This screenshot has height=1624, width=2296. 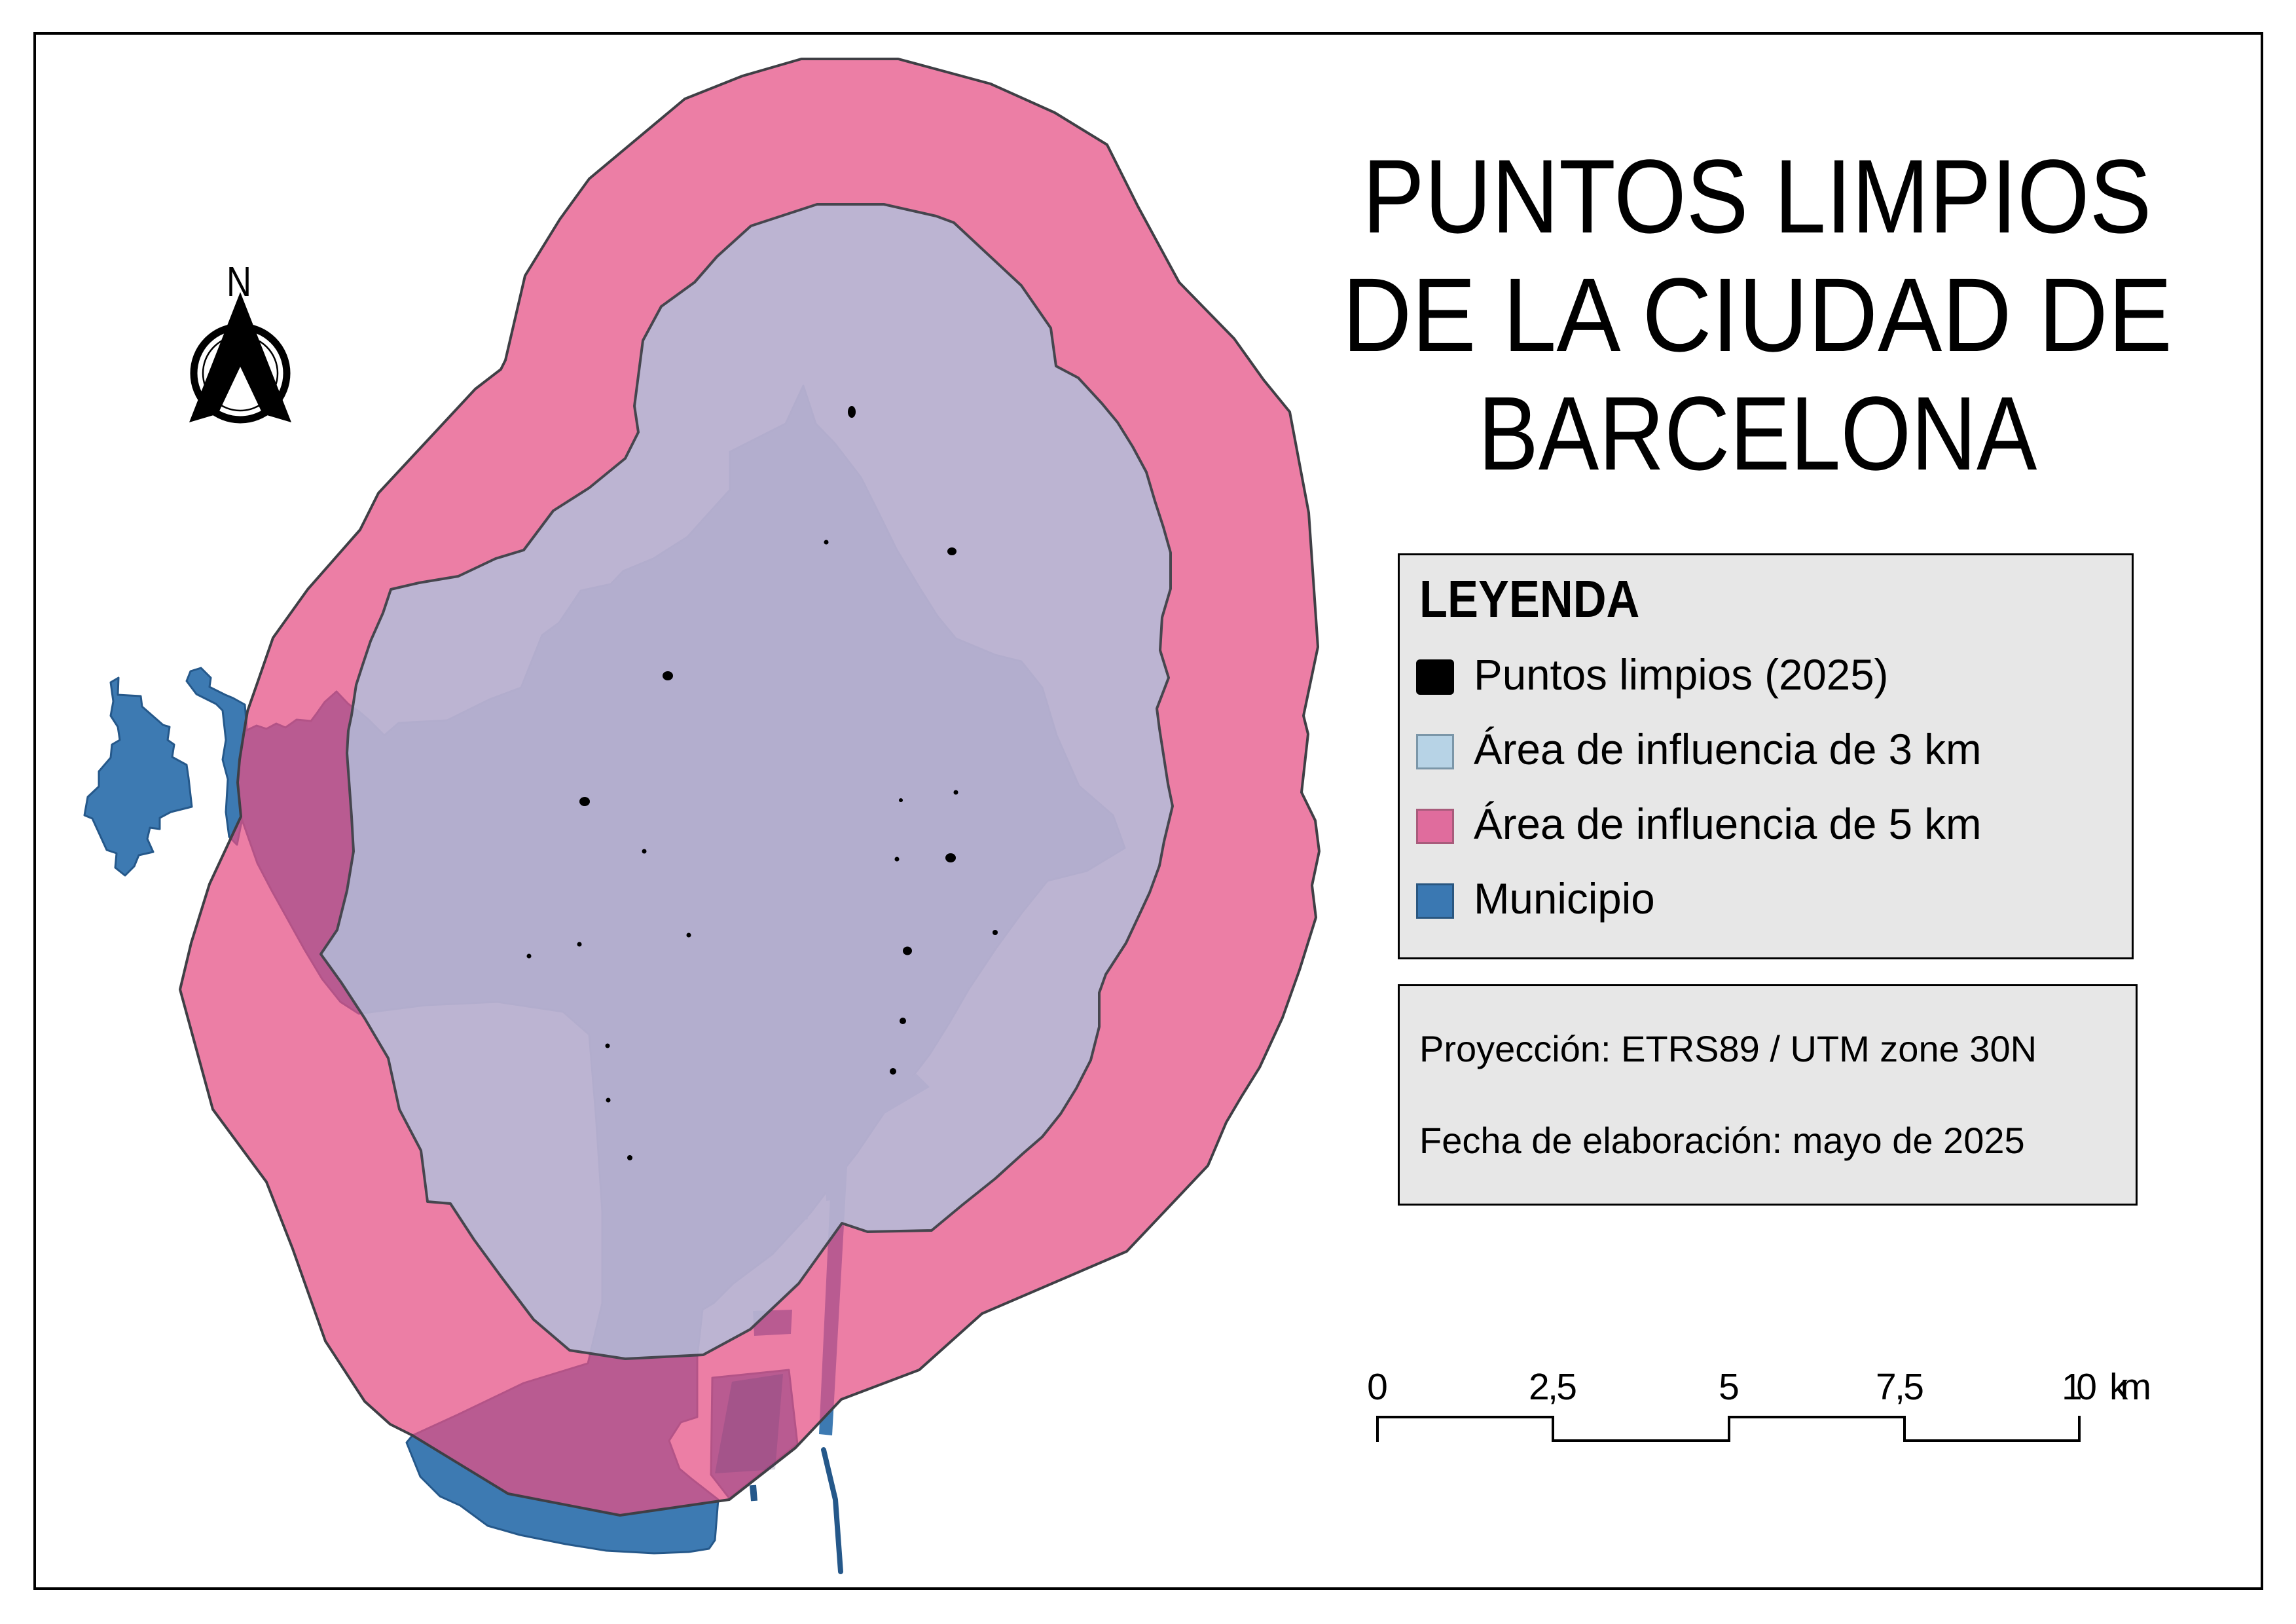 I want to click on svg-text: 2,5, so click(x=1553, y=1387).